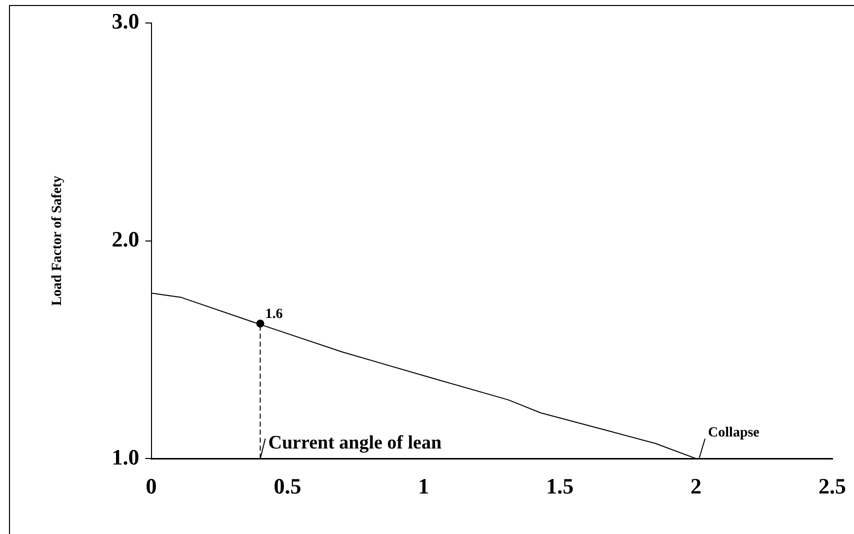 The width and height of the screenshot is (854, 534). I want to click on annotation: Current angle of lean, so click(355, 443).